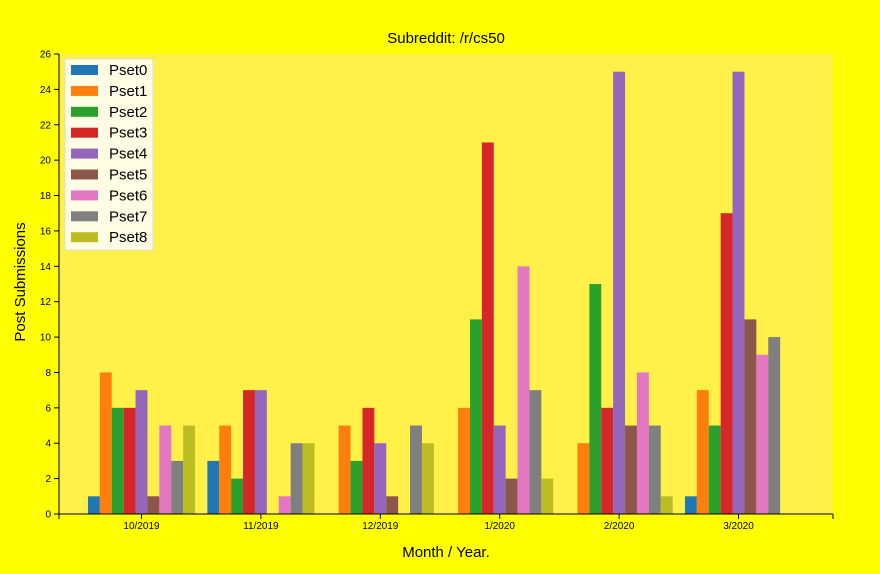  What do you see at coordinates (141, 452) in the screenshot?
I see `bar-pset4-10-2019` at bounding box center [141, 452].